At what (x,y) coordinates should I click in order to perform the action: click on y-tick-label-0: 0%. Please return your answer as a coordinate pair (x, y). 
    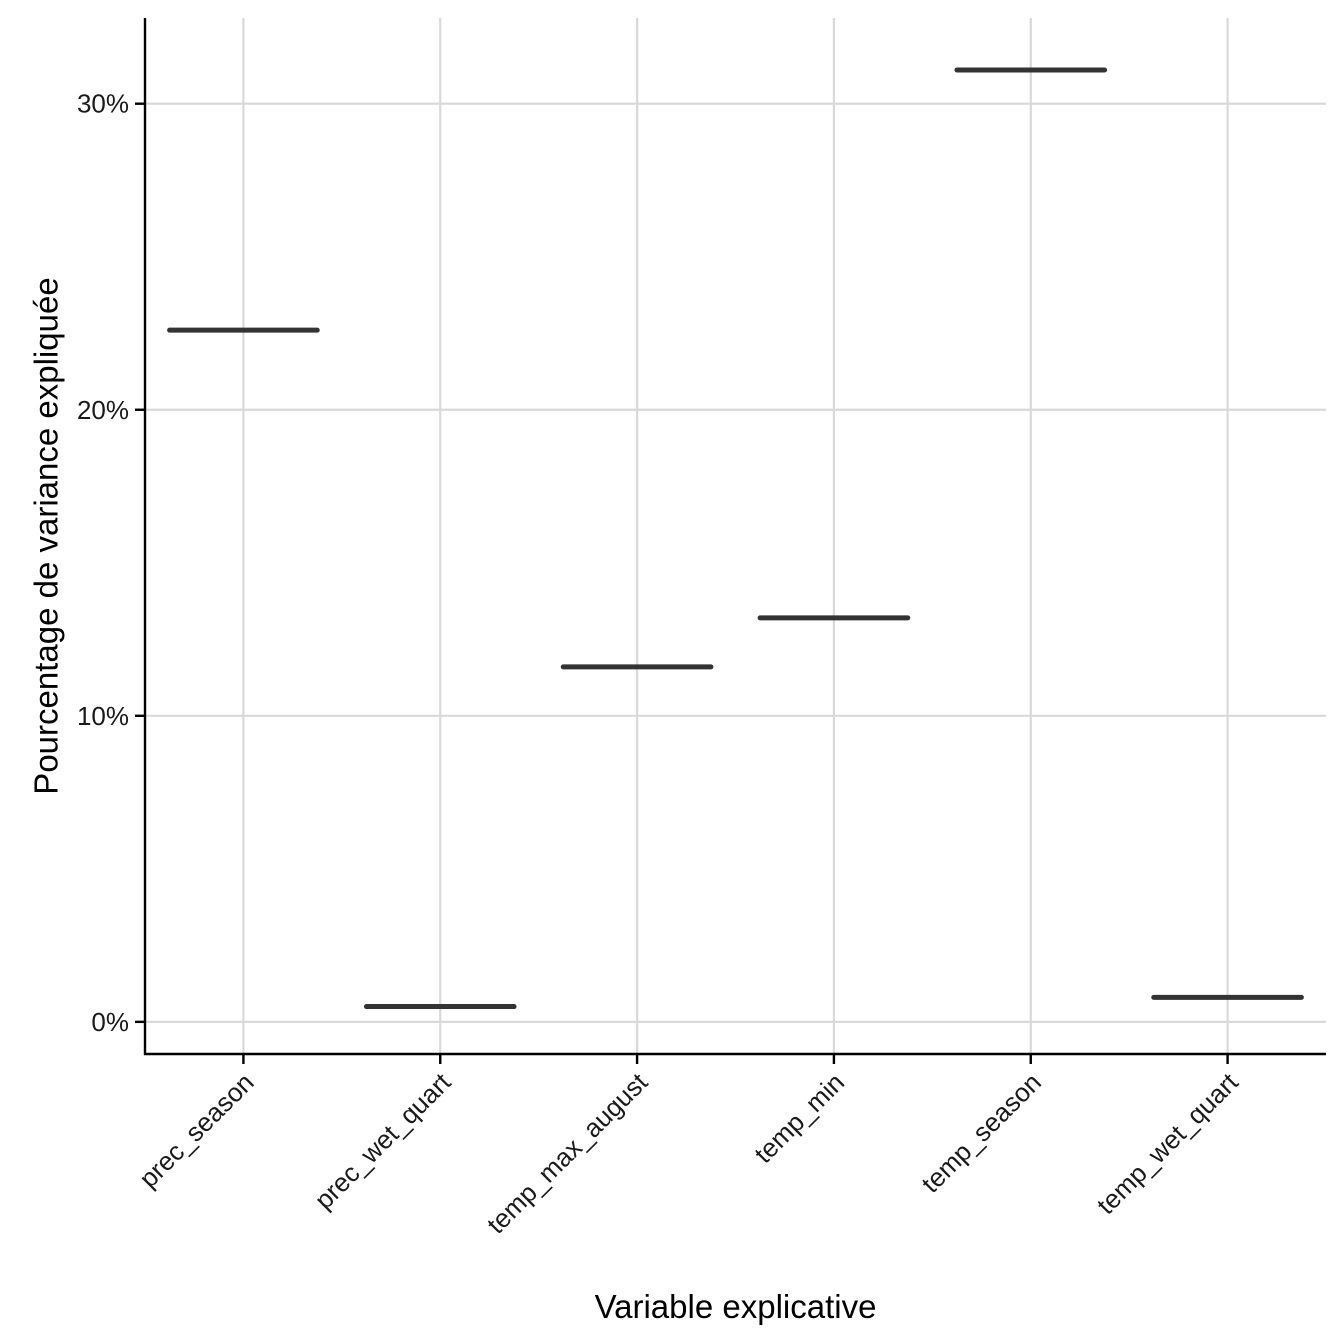
    Looking at the image, I should click on (110, 1022).